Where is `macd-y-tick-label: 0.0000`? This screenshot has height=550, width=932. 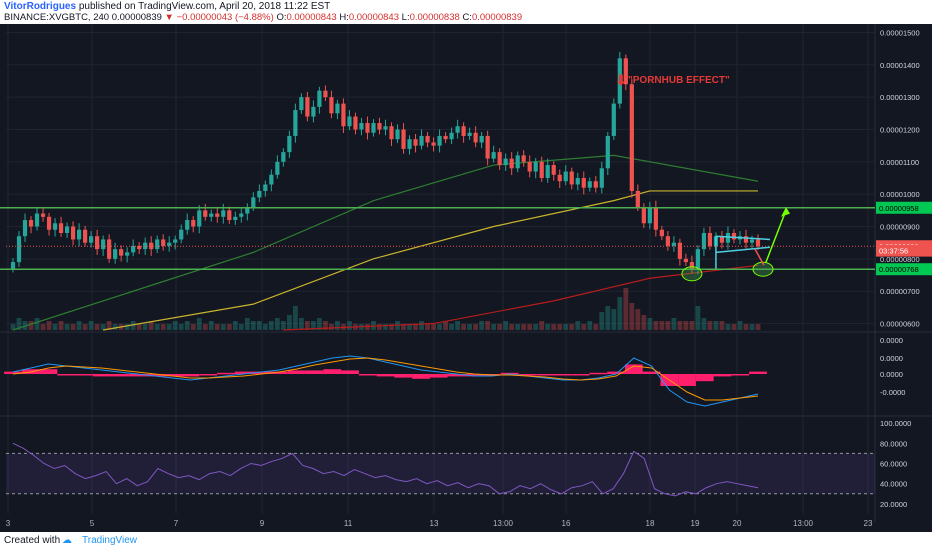
macd-y-tick-label: 0.0000 is located at coordinates (891, 358).